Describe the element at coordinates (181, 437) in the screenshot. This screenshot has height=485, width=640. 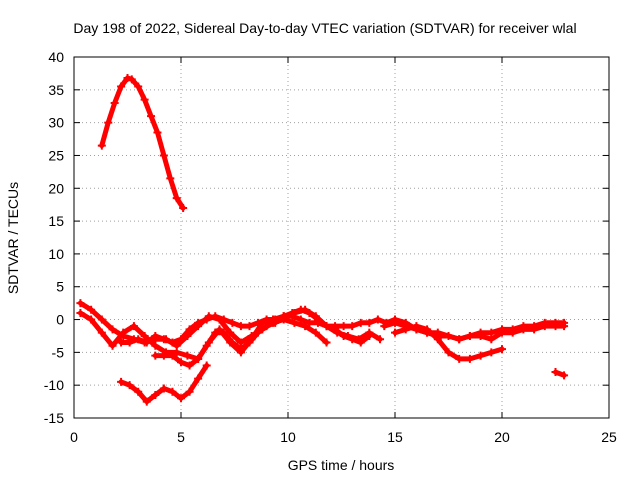
I see `x-tick-label: 5` at that location.